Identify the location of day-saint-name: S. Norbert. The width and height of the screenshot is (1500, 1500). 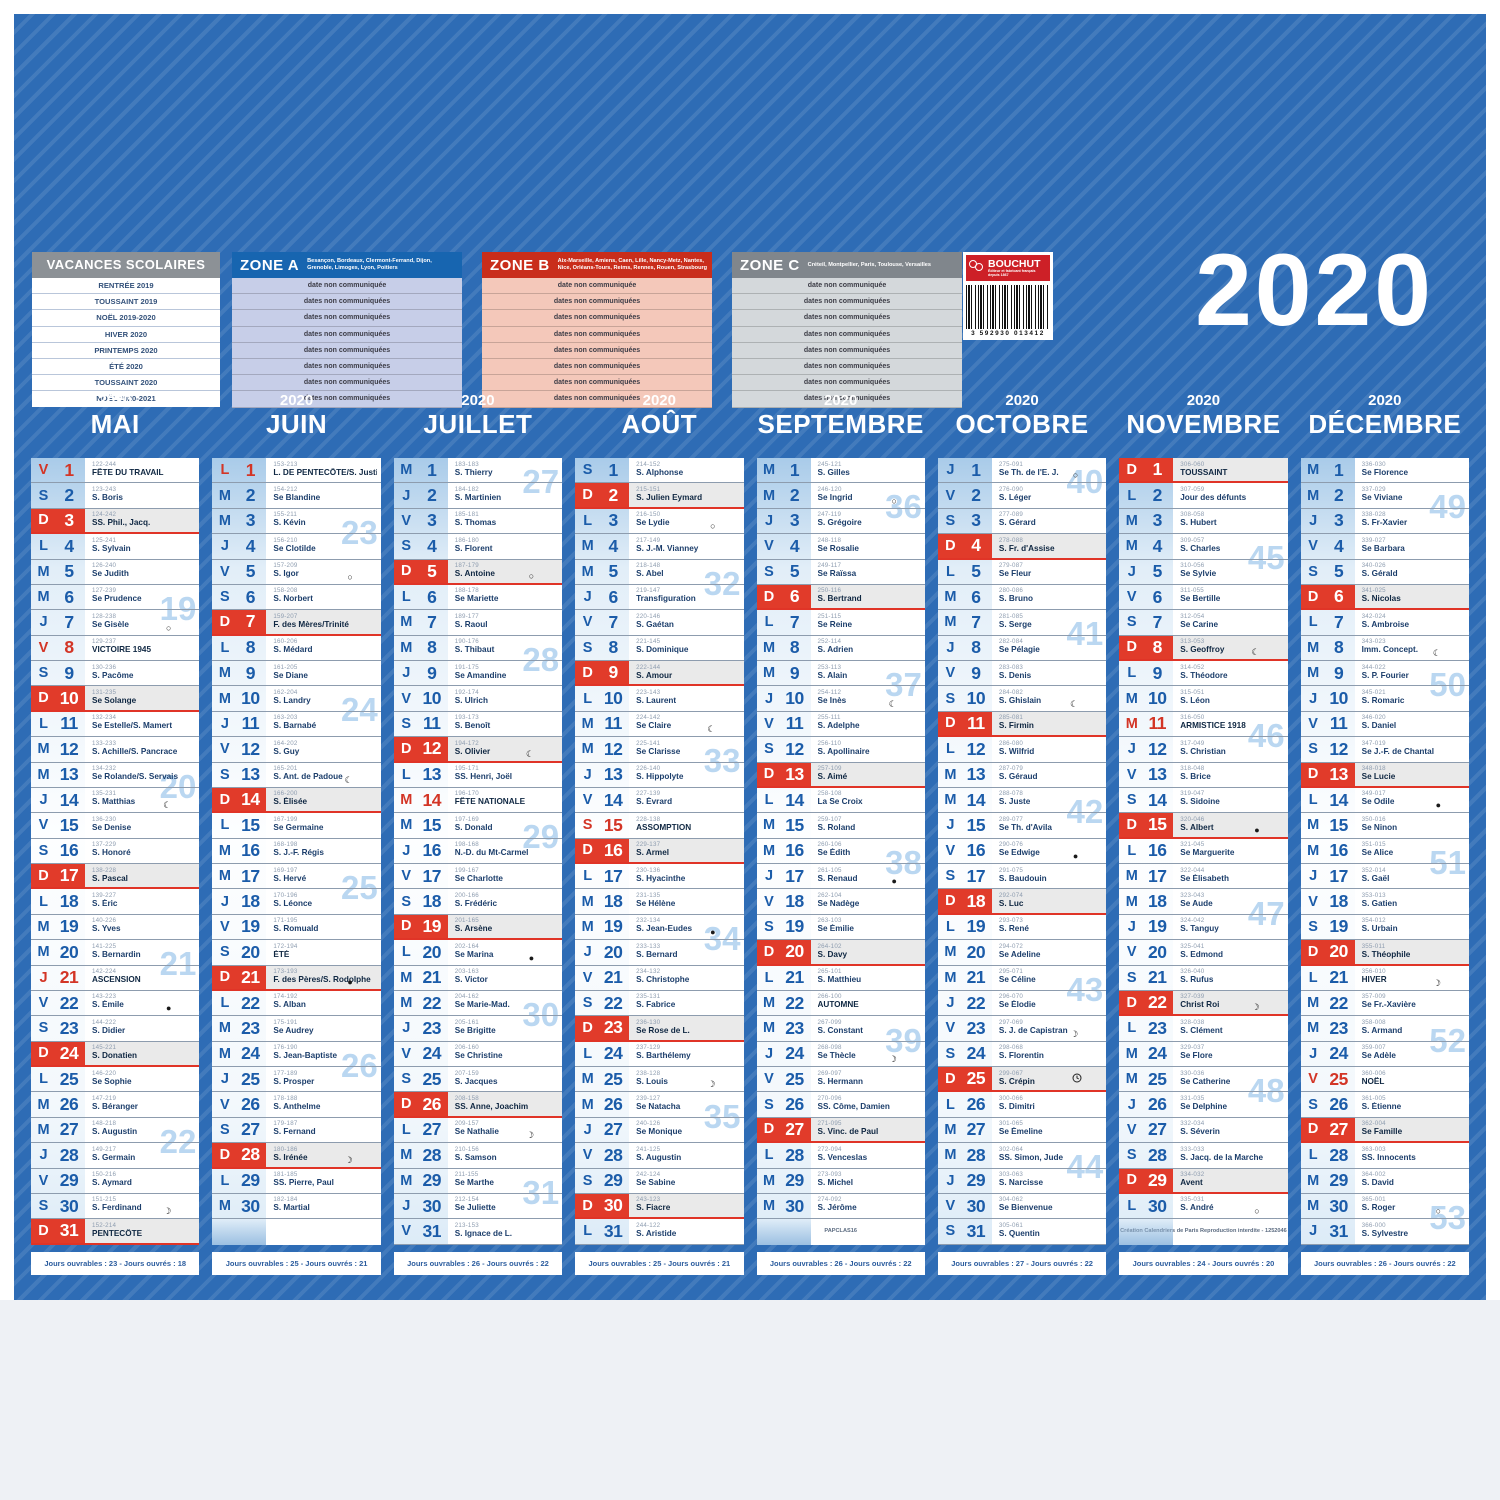
(293, 599).